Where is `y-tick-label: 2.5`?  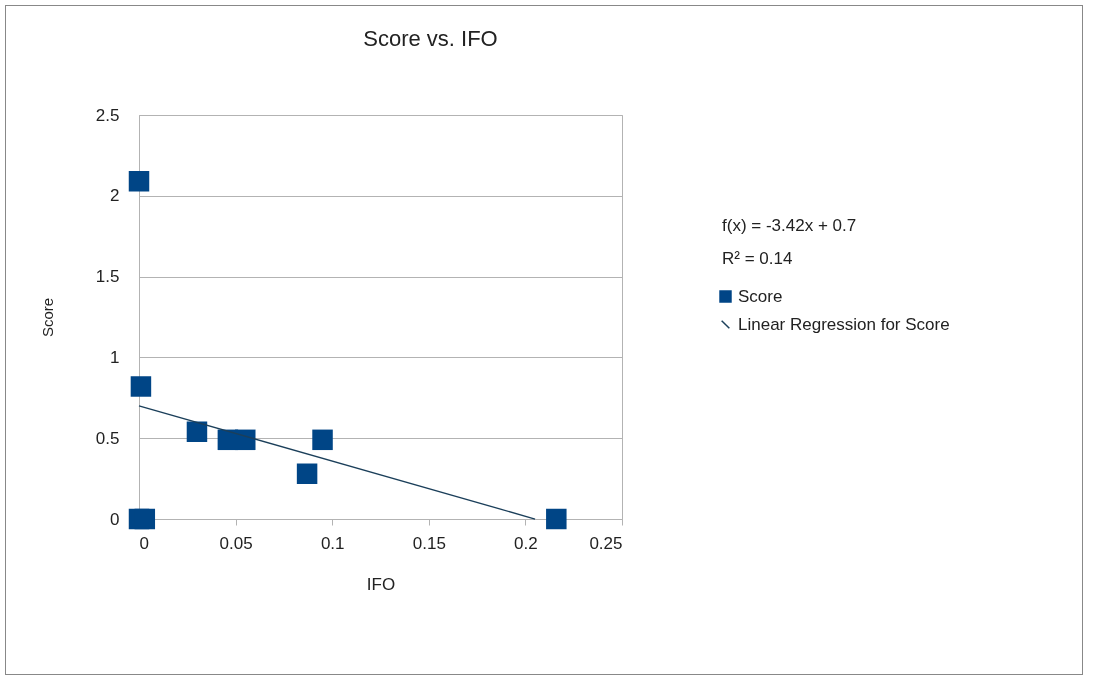 y-tick-label: 2.5 is located at coordinates (107, 115).